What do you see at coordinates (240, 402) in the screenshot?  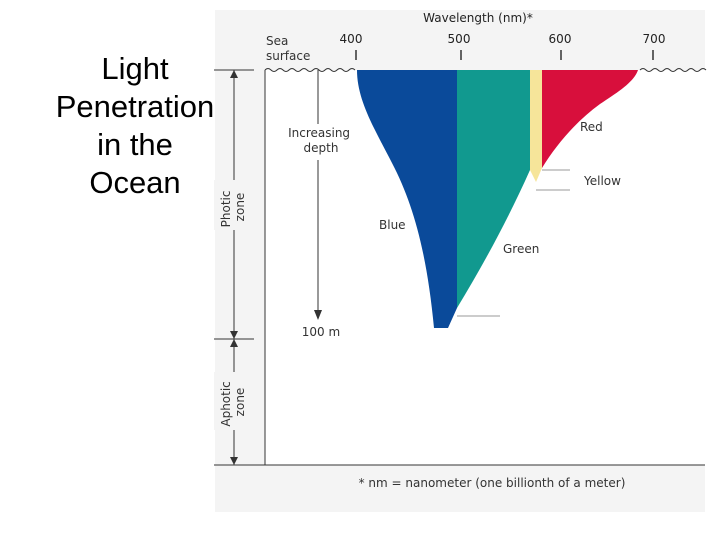 I see `aphotic-zone-line: zone` at bounding box center [240, 402].